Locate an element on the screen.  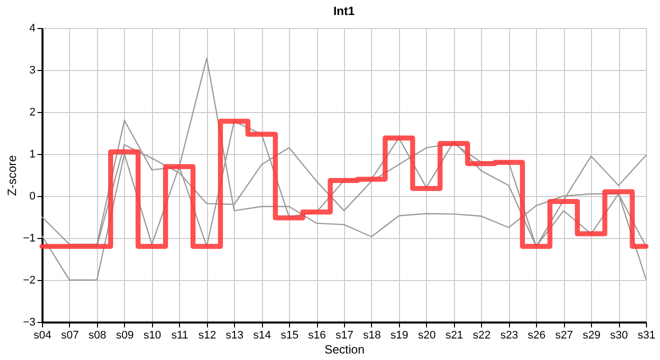
x-tick-label: s18 is located at coordinates (372, 336).